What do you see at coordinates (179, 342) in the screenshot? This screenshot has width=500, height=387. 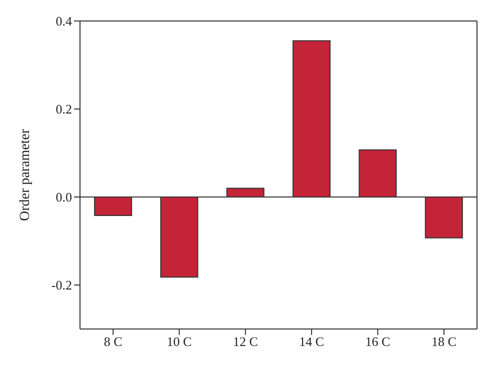 I see `x-tick-label: 10 C` at bounding box center [179, 342].